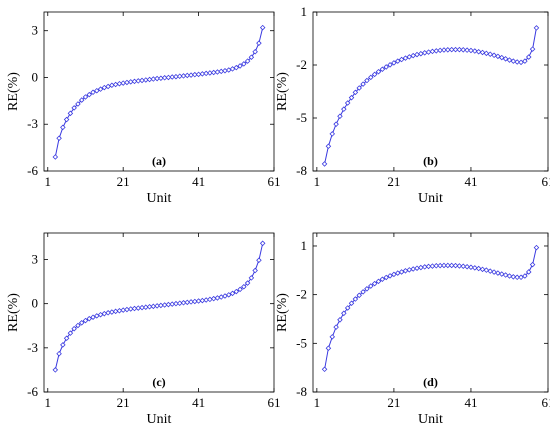 The height and width of the screenshot is (433, 550). What do you see at coordinates (393, 402) in the screenshot?
I see `x-tick-label: 21` at bounding box center [393, 402].